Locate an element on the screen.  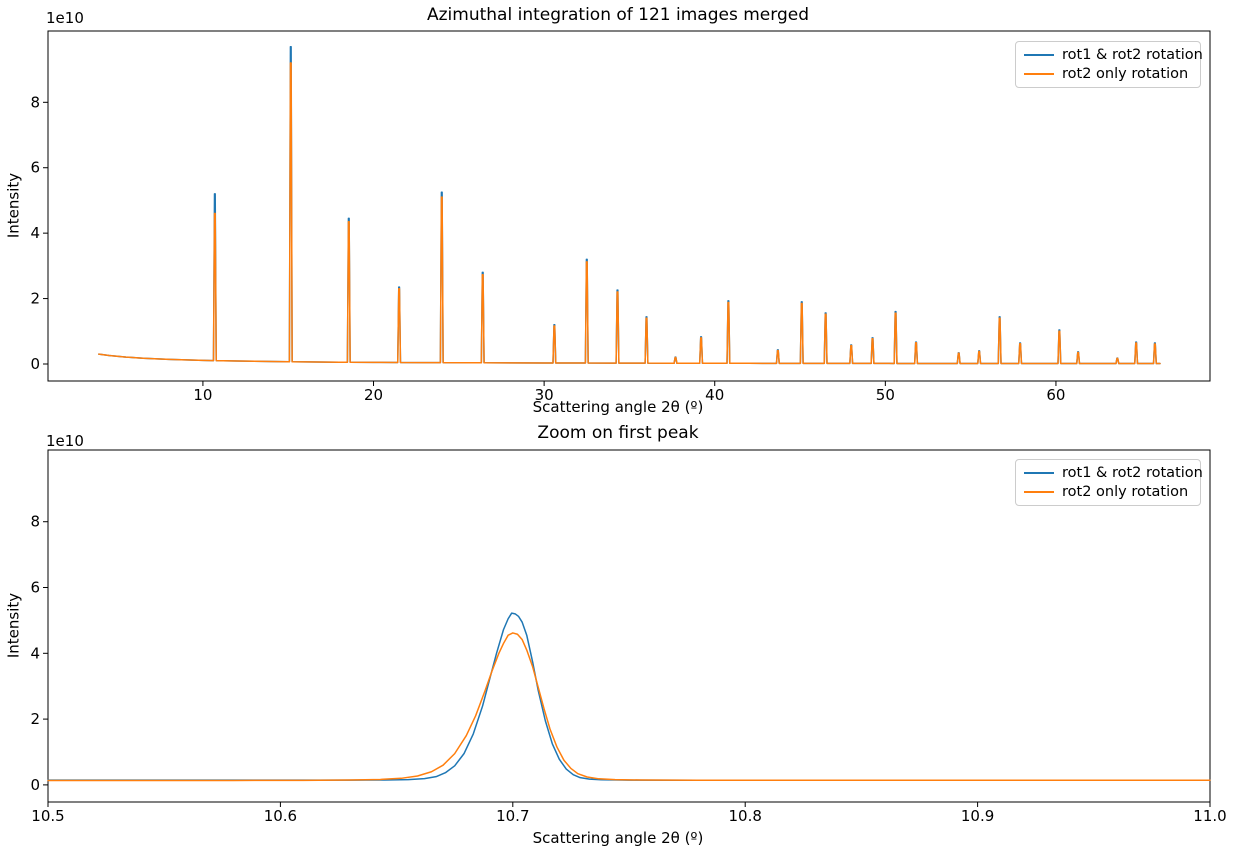
bottom-chart-ylabel: Intensity is located at coordinates (13, 625).